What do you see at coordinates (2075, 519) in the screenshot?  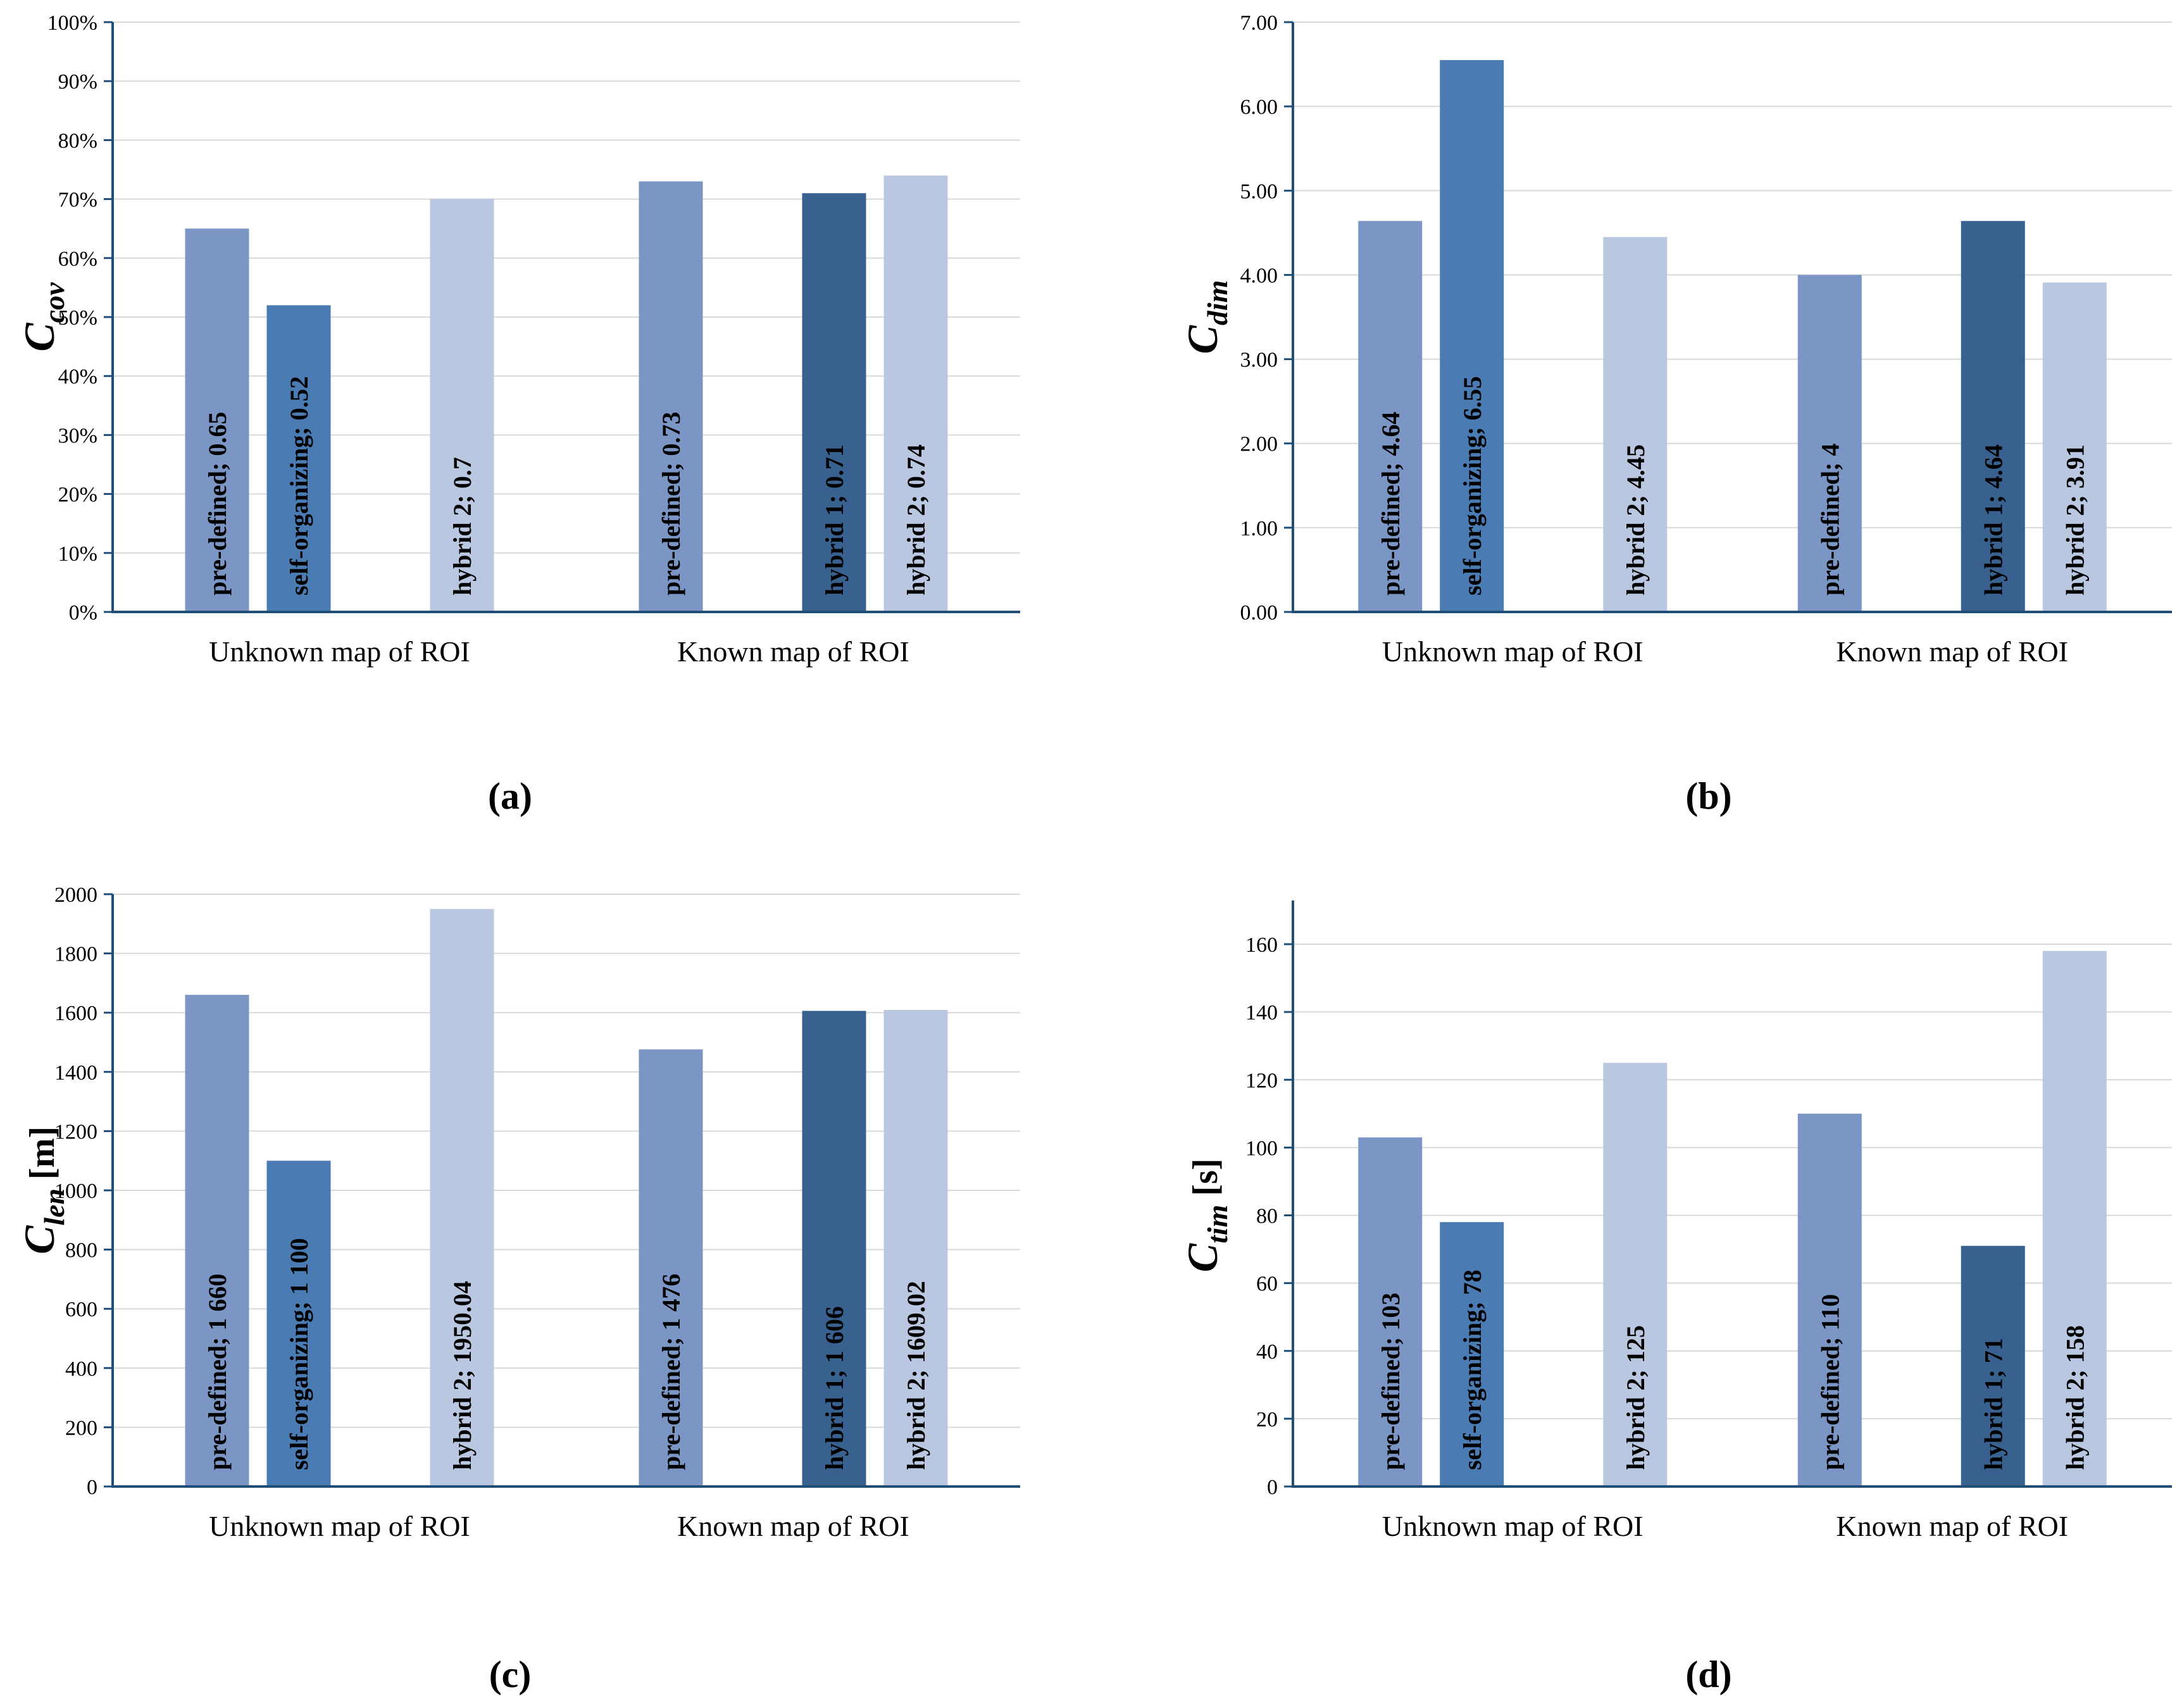 I see `bar-label: hybrid 2; 3.91` at bounding box center [2075, 519].